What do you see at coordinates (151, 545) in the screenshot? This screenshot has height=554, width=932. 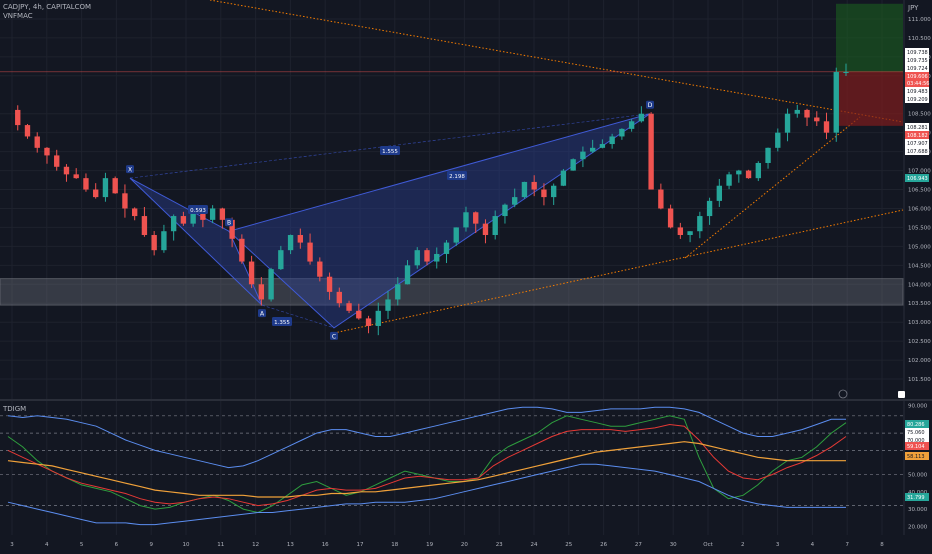 I see `time-tick-label: 9` at bounding box center [151, 545].